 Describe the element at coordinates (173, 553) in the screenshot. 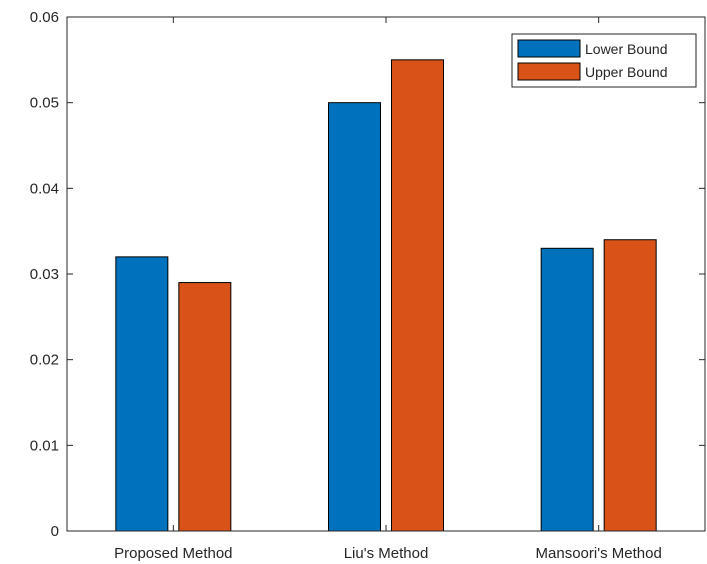

I see `x-tick-label: Proposed Method` at that location.